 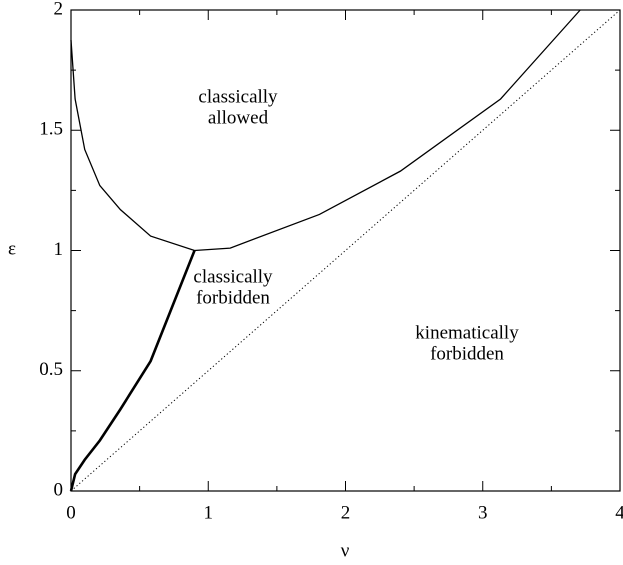 What do you see at coordinates (346, 512) in the screenshot?
I see `x-tick-label: 2` at bounding box center [346, 512].